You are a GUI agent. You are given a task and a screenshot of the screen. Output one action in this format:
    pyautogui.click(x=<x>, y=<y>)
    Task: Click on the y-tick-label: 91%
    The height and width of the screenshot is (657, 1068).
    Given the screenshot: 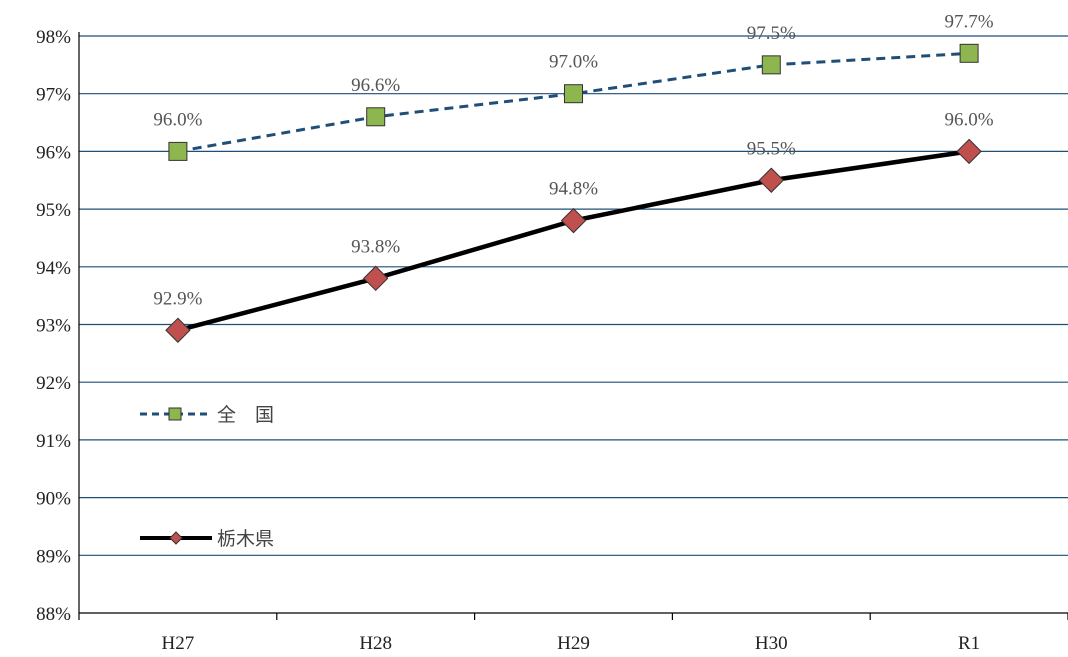 What is the action you would take?
    pyautogui.click(x=53, y=441)
    